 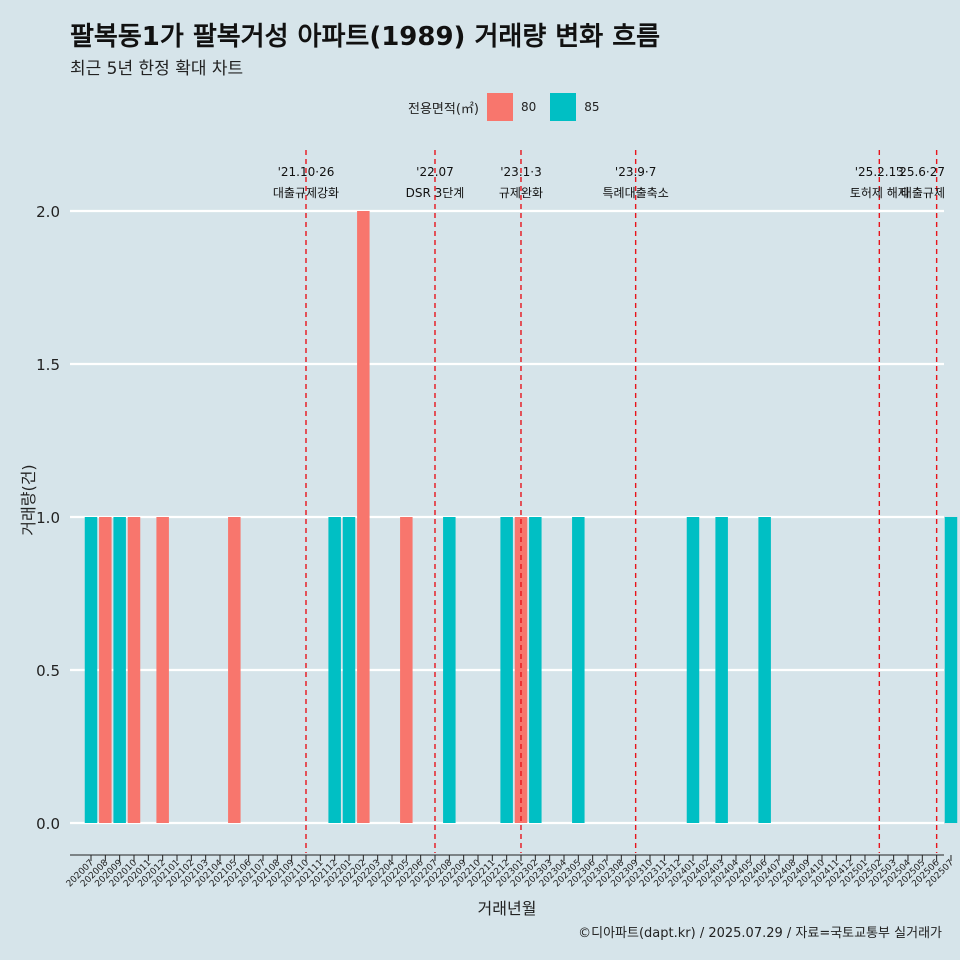 I want to click on legend-label-85: 85, so click(x=592, y=107).